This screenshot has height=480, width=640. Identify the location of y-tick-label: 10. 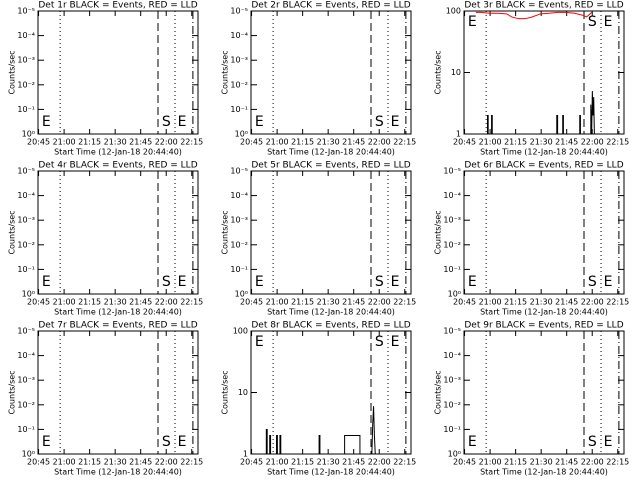
(243, 392).